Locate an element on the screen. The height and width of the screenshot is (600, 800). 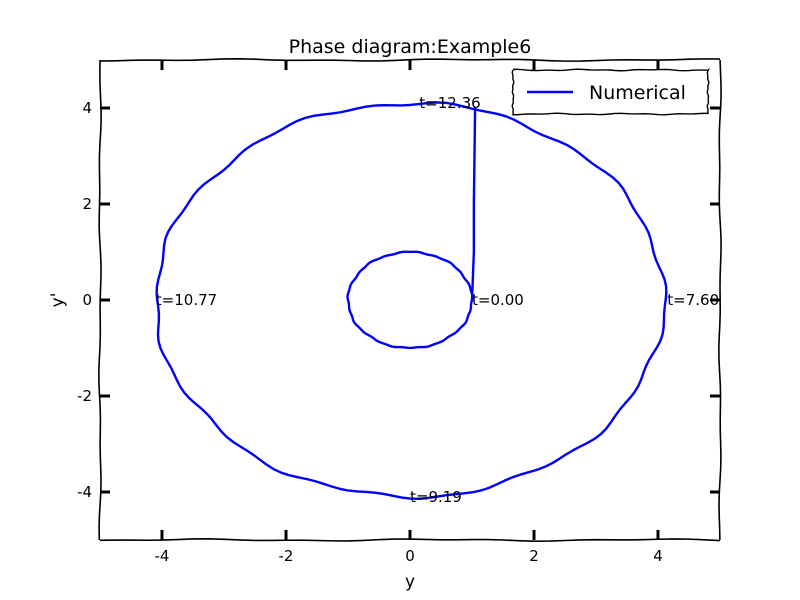
time-annotation: t=0.00 is located at coordinates (498, 300).